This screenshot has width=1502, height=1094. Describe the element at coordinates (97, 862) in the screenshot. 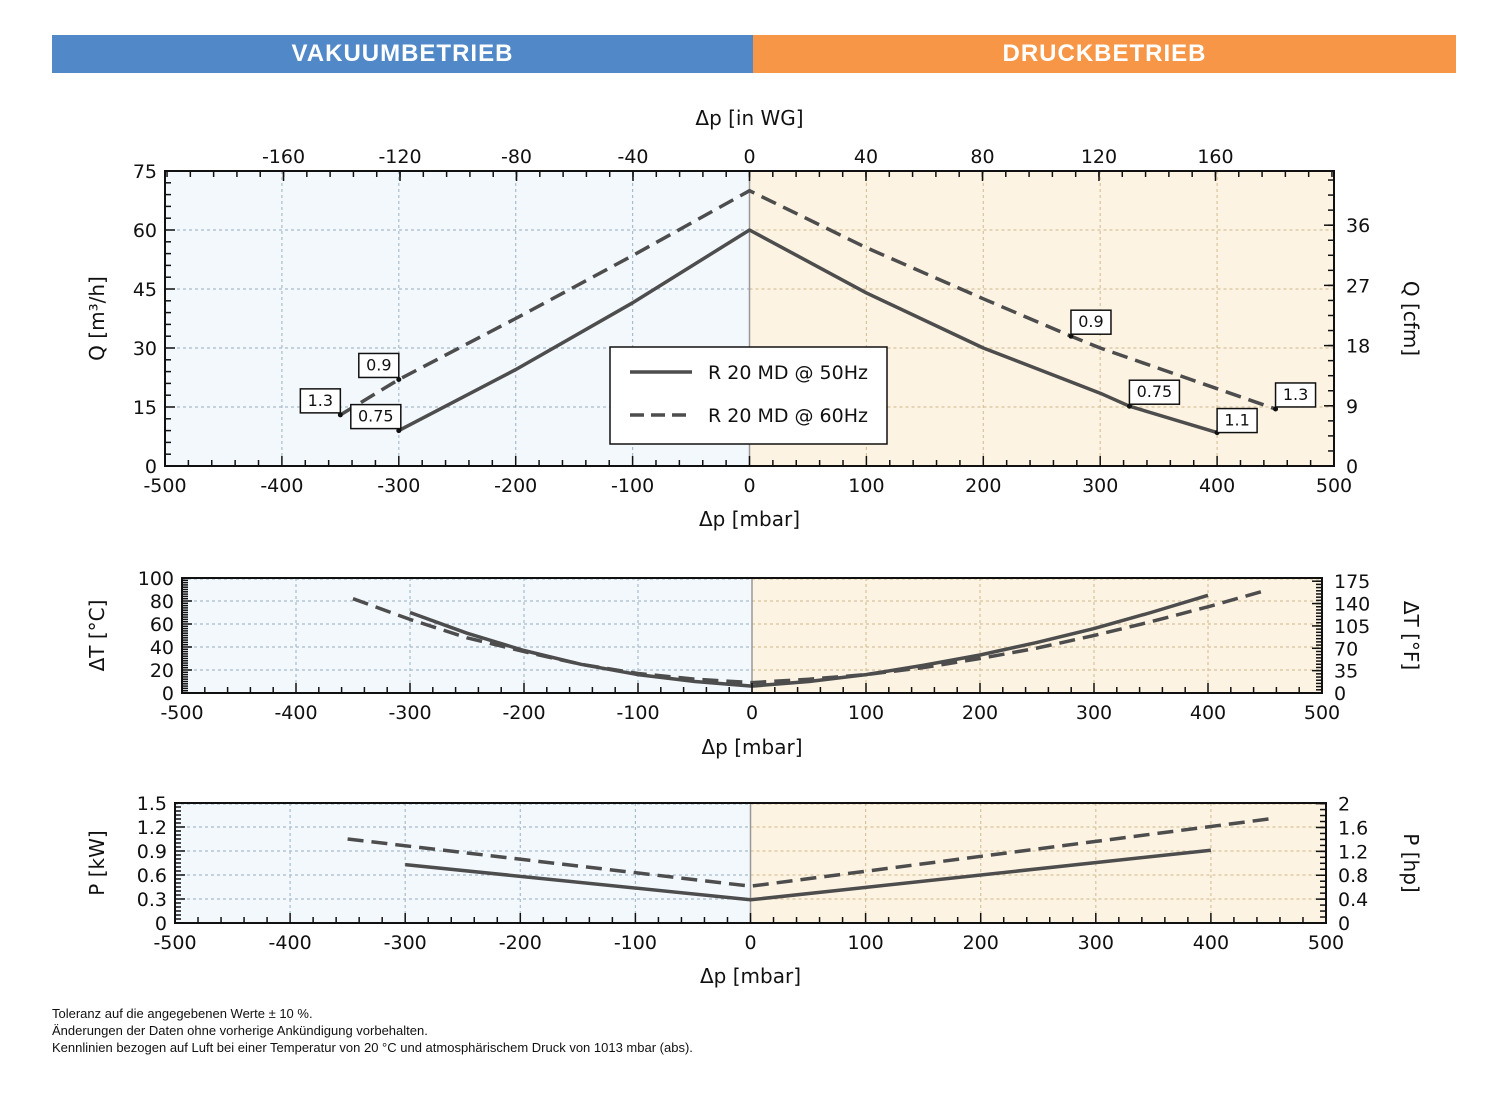

I see `y-axis-title: P [kW]` at that location.